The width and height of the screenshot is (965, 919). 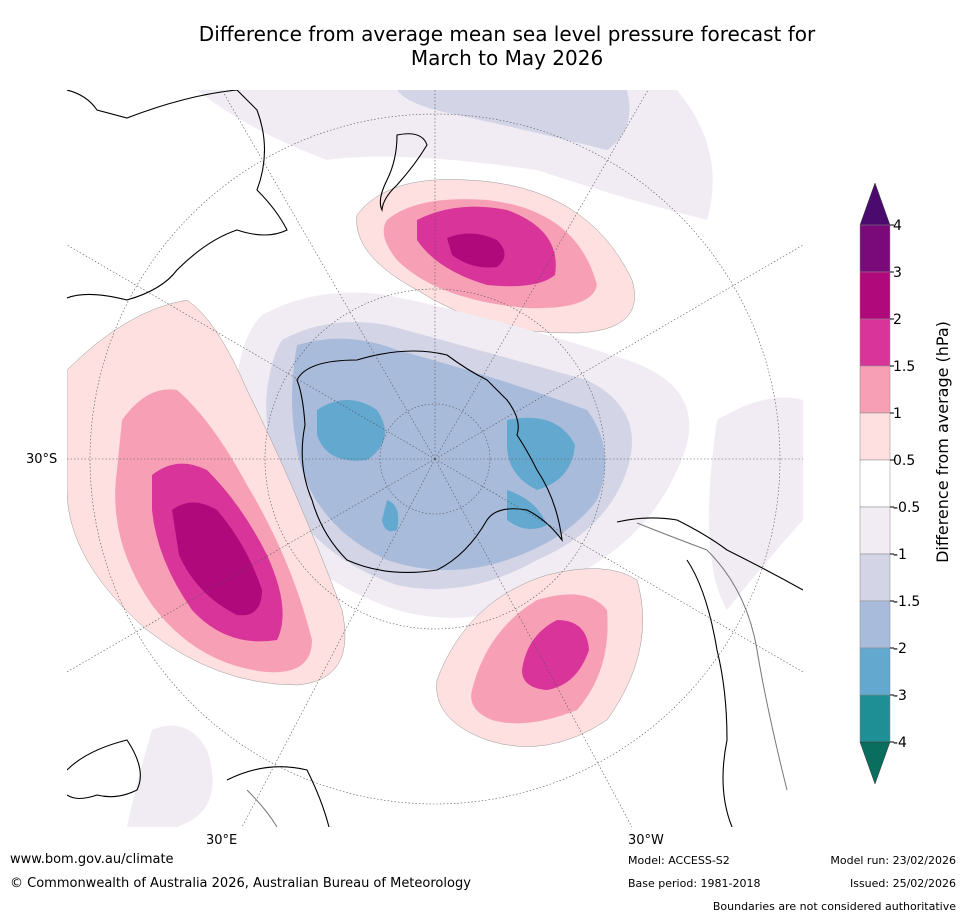 I want to click on colorbar-tick-label: -1, so click(x=900, y=555).